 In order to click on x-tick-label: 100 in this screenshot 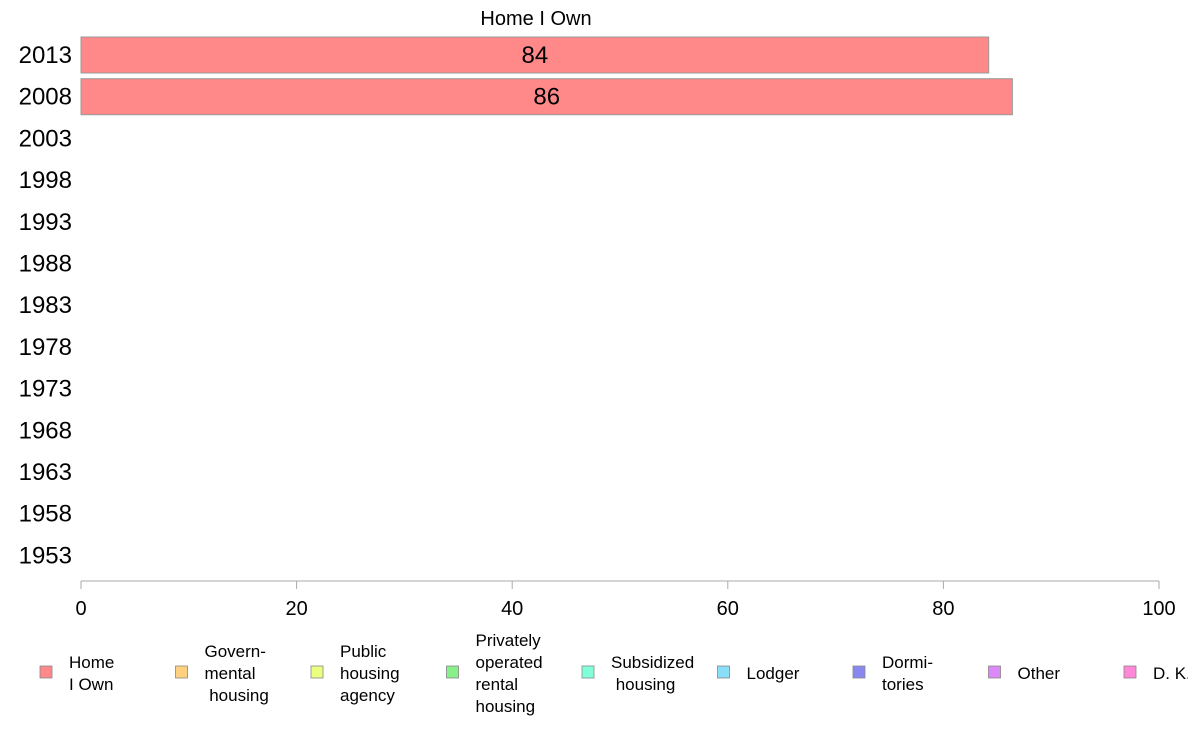, I will do `click(1158, 609)`.